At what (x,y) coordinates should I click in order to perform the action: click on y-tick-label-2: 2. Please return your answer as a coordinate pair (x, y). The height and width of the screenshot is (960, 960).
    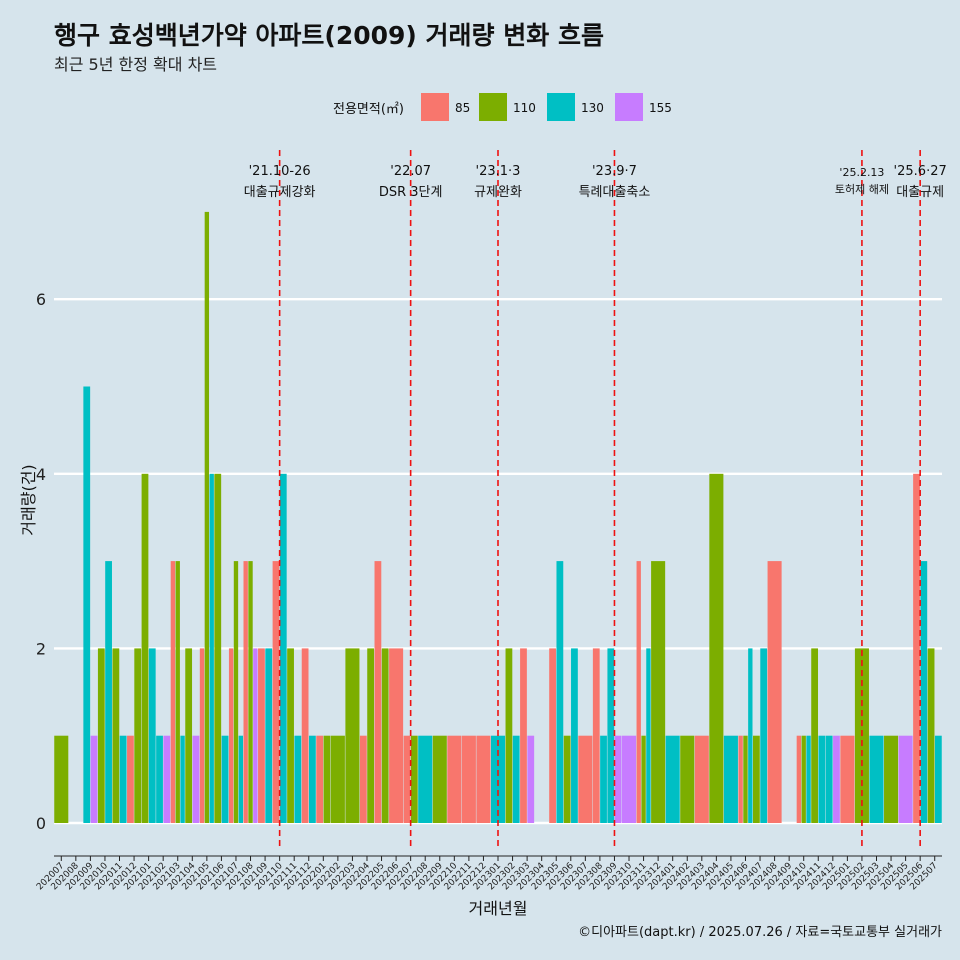
    Looking at the image, I should click on (41, 648).